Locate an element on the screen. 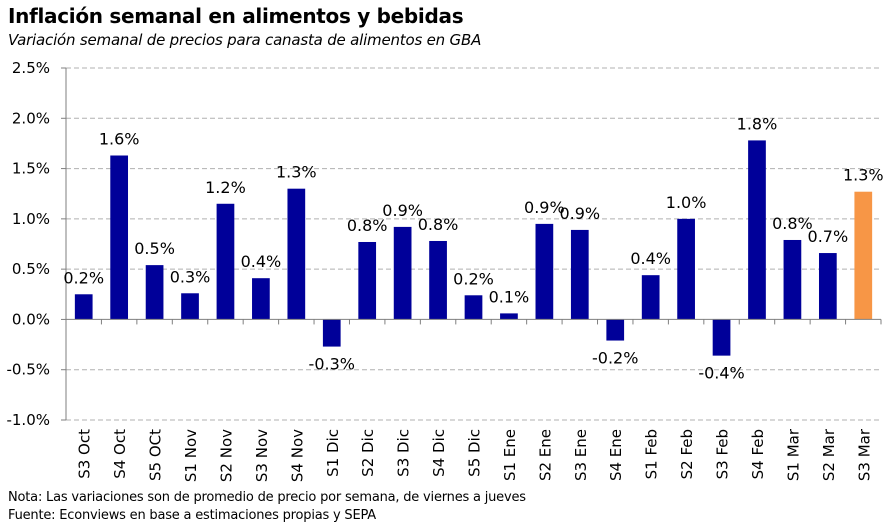  category-label: S2 Ene is located at coordinates (545, 455).